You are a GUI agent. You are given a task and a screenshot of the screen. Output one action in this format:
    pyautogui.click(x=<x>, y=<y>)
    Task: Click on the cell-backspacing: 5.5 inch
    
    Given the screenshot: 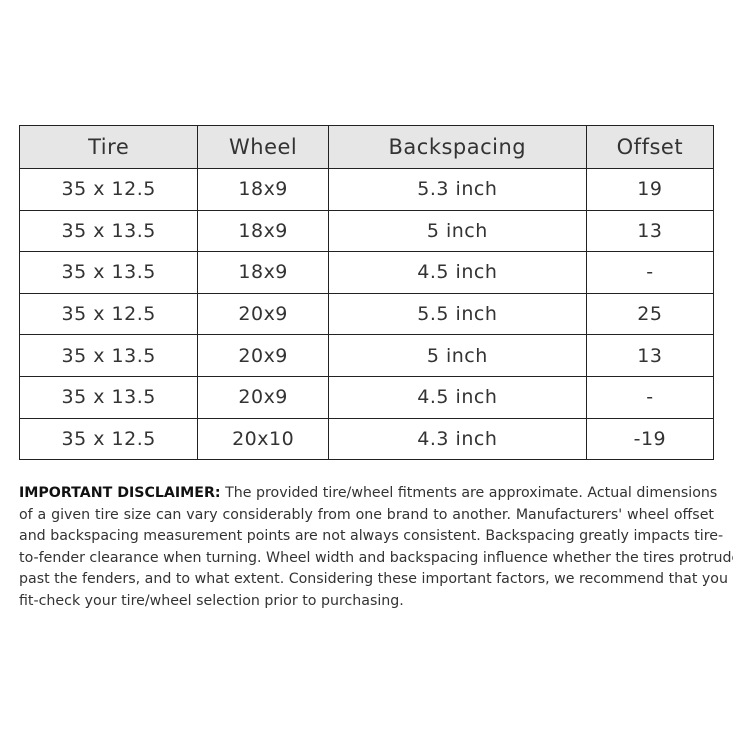 What is the action you would take?
    pyautogui.click(x=457, y=314)
    